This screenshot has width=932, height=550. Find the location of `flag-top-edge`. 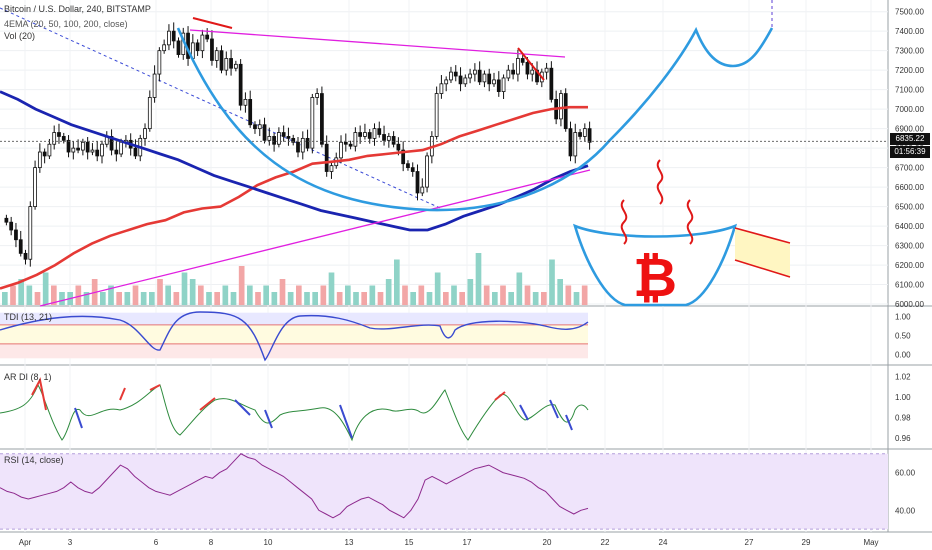

flag-top-edge is located at coordinates (762, 235).